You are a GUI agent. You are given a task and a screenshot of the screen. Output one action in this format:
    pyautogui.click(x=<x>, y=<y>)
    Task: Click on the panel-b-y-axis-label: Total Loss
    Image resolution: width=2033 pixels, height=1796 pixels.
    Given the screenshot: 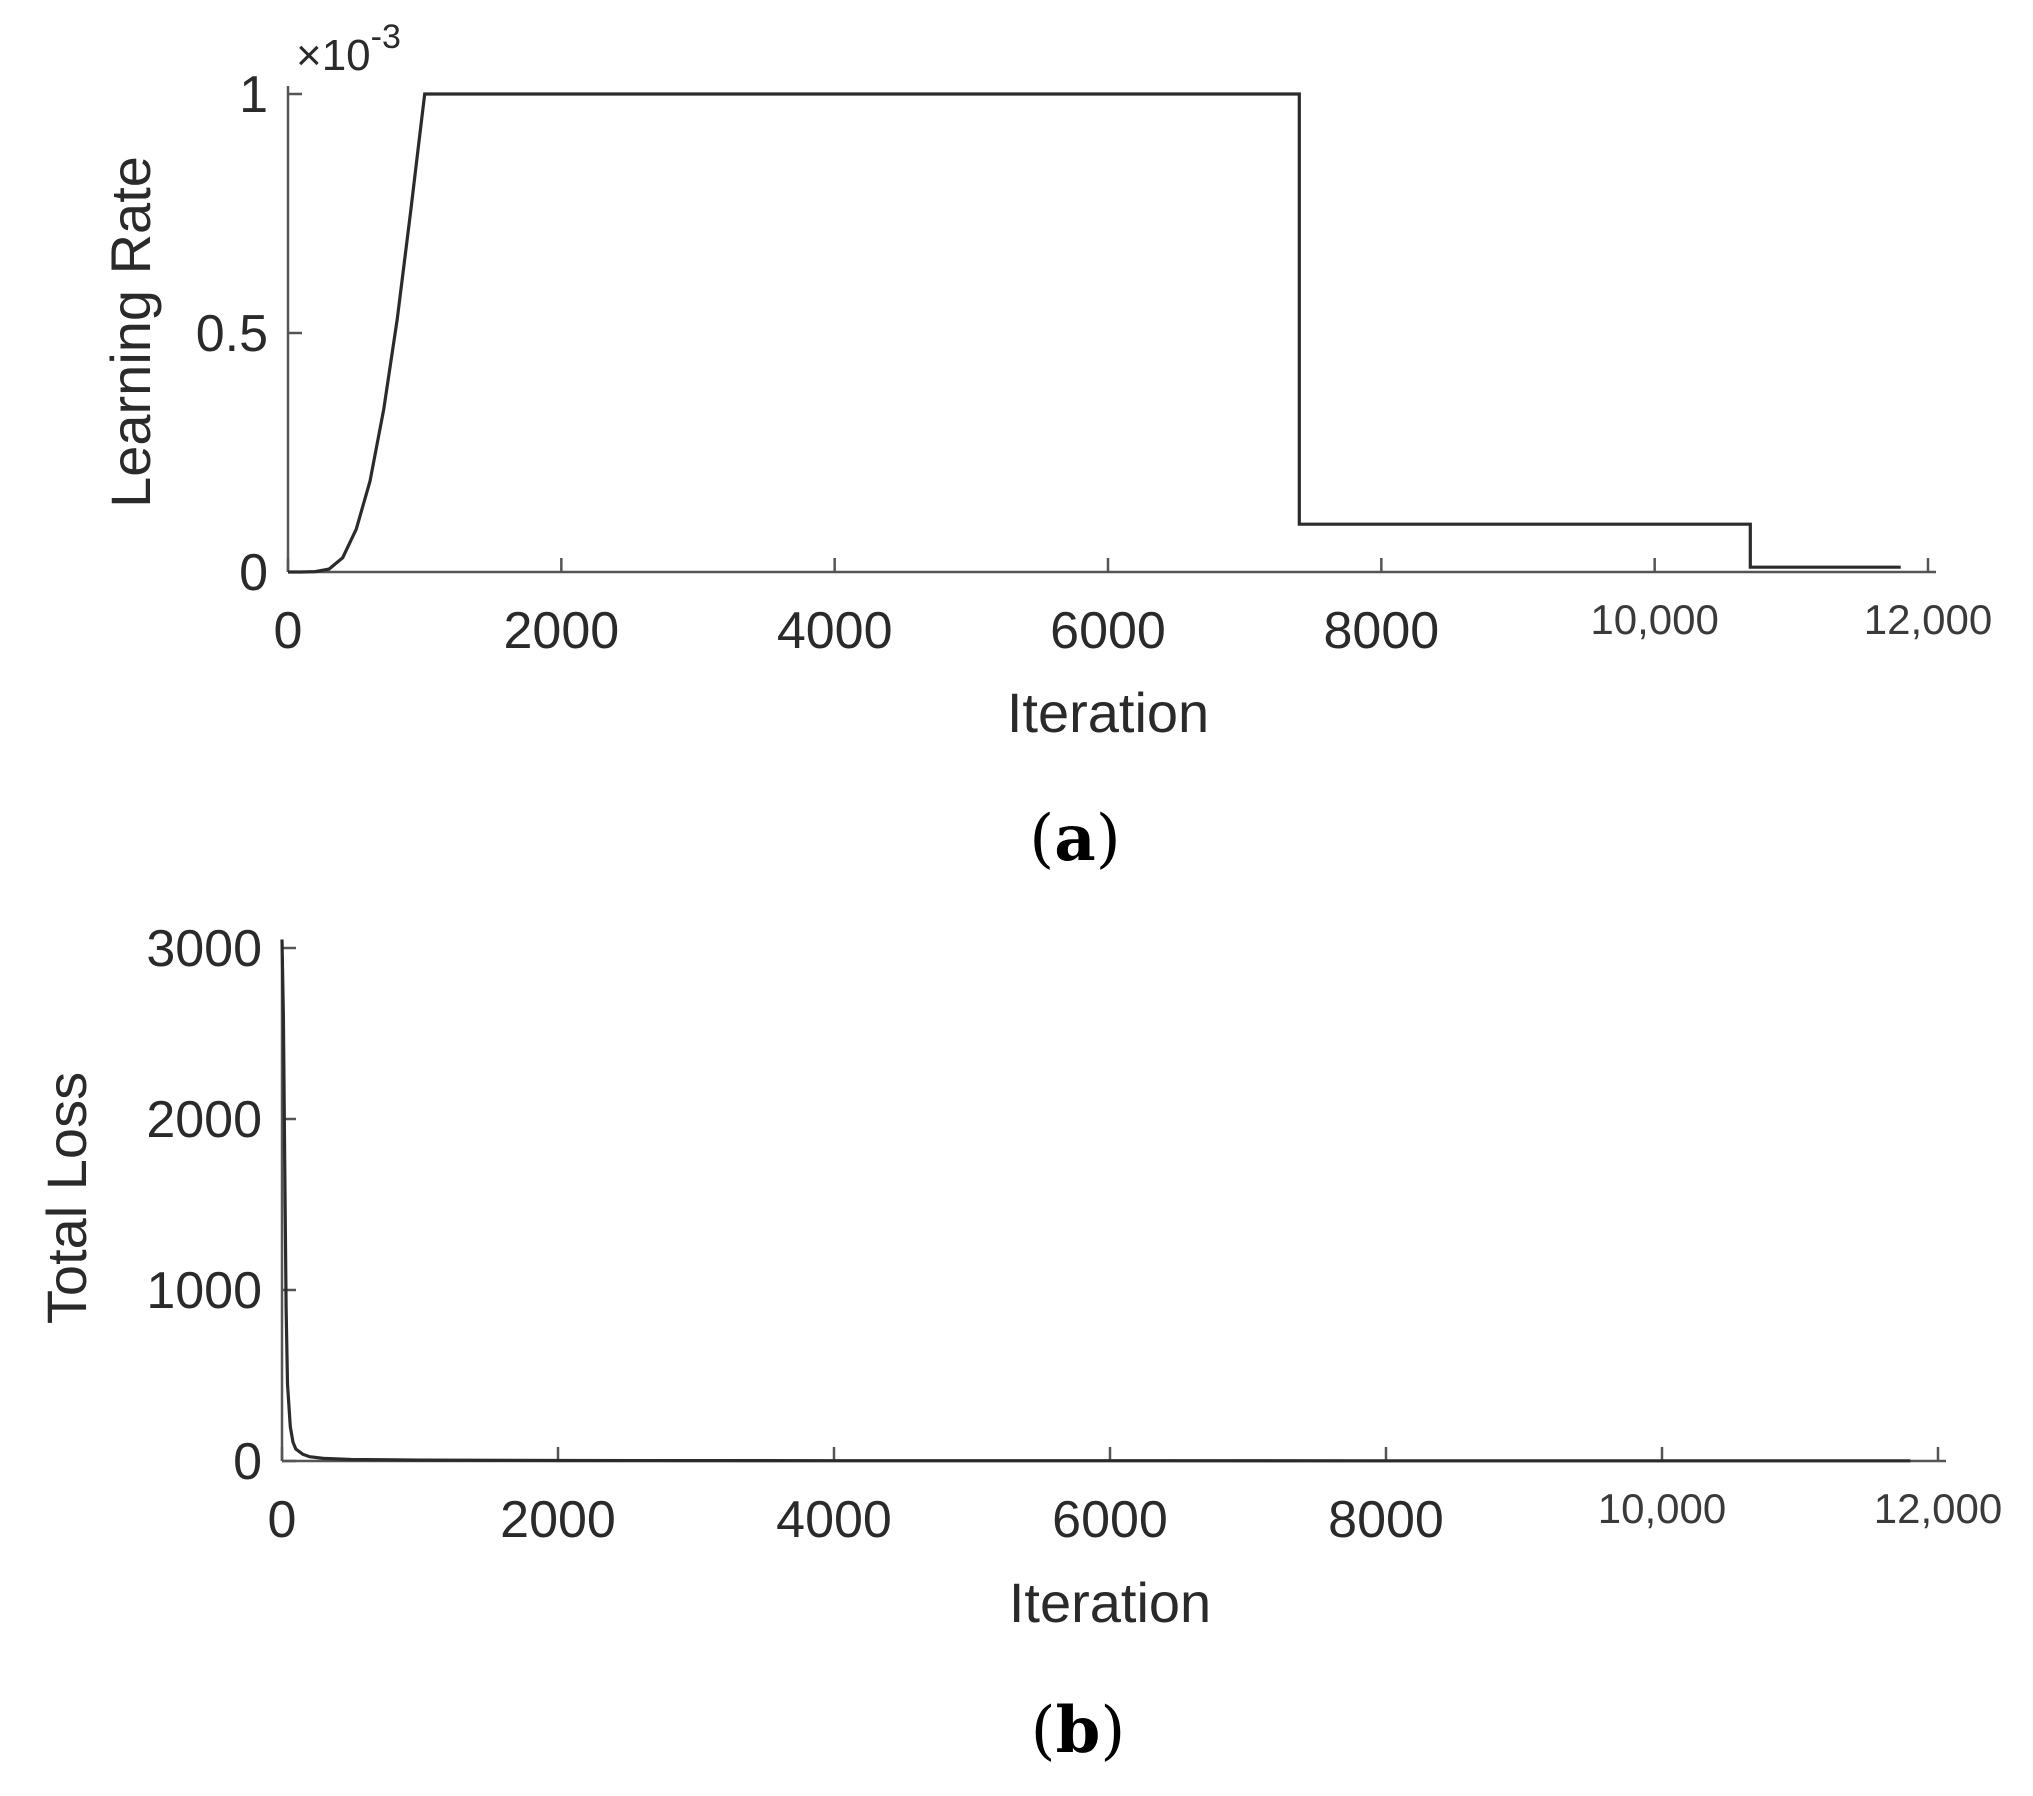 What is the action you would take?
    pyautogui.click(x=66, y=1198)
    